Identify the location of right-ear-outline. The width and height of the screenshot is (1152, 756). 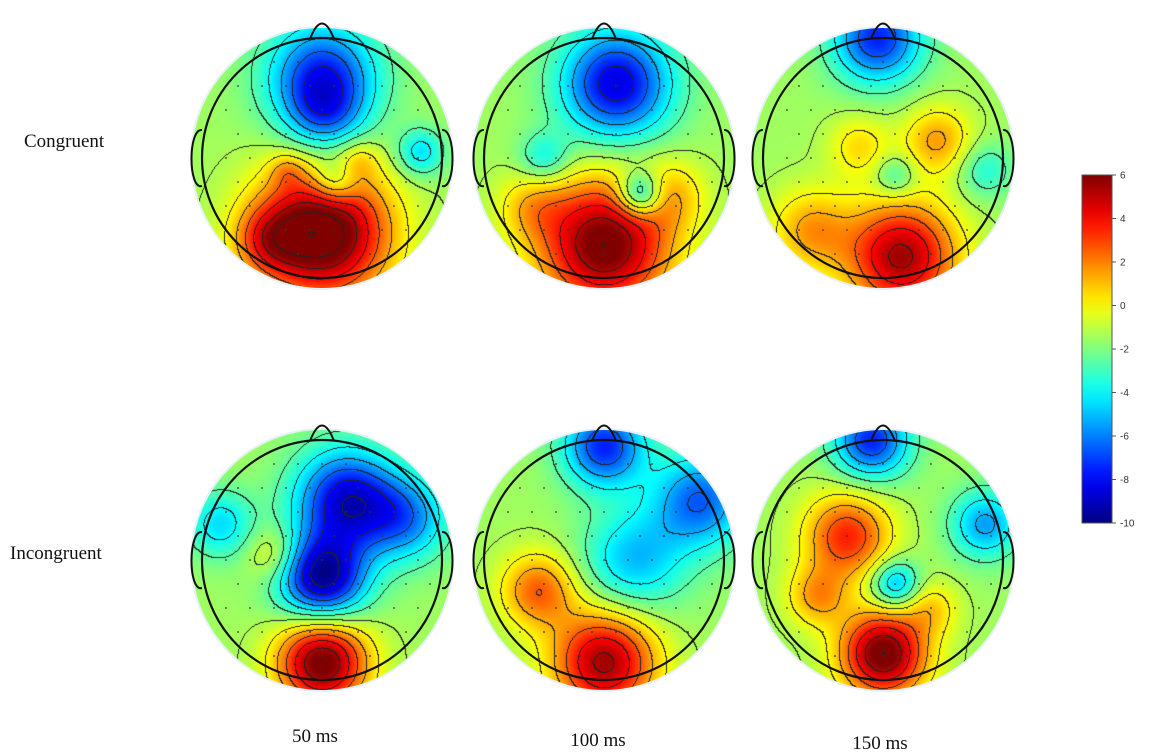
(729, 560).